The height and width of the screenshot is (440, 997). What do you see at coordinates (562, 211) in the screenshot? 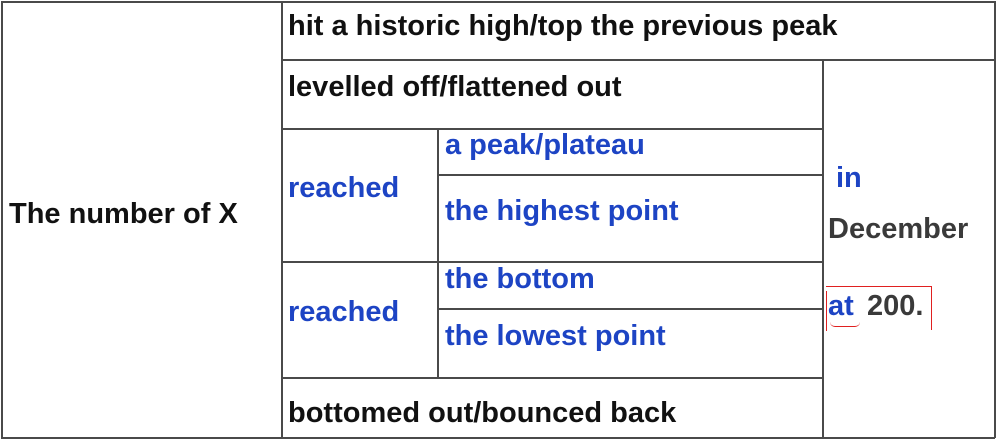
I see `option-highest-point: the highest point` at bounding box center [562, 211].